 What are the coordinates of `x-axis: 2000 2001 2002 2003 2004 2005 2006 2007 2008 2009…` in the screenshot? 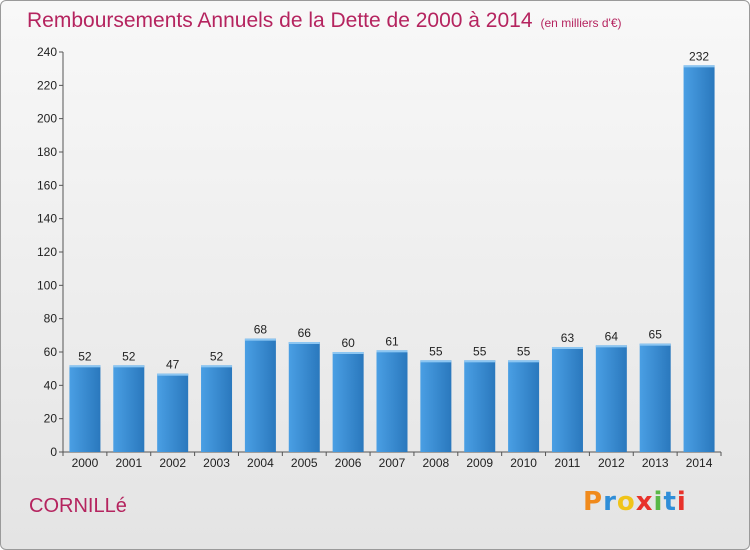 It's located at (392, 460).